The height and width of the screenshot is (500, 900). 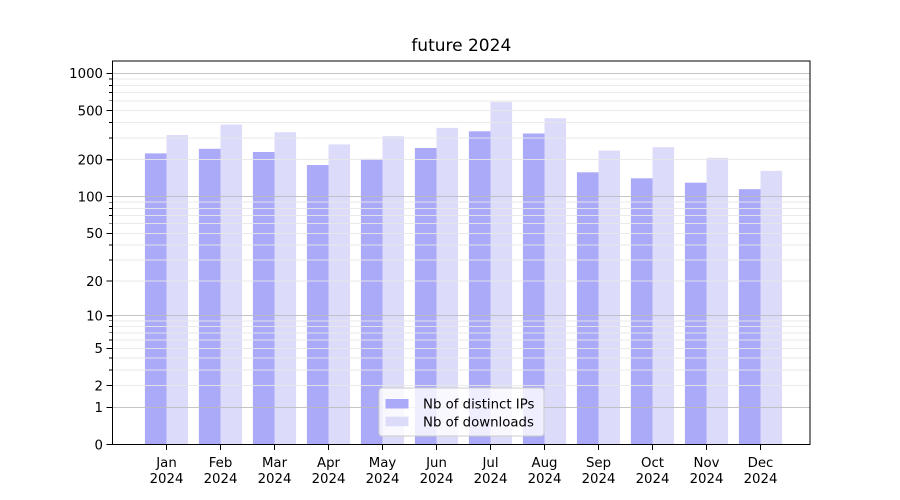 What do you see at coordinates (436, 463) in the screenshot?
I see `x-tick-label-month: Jun` at bounding box center [436, 463].